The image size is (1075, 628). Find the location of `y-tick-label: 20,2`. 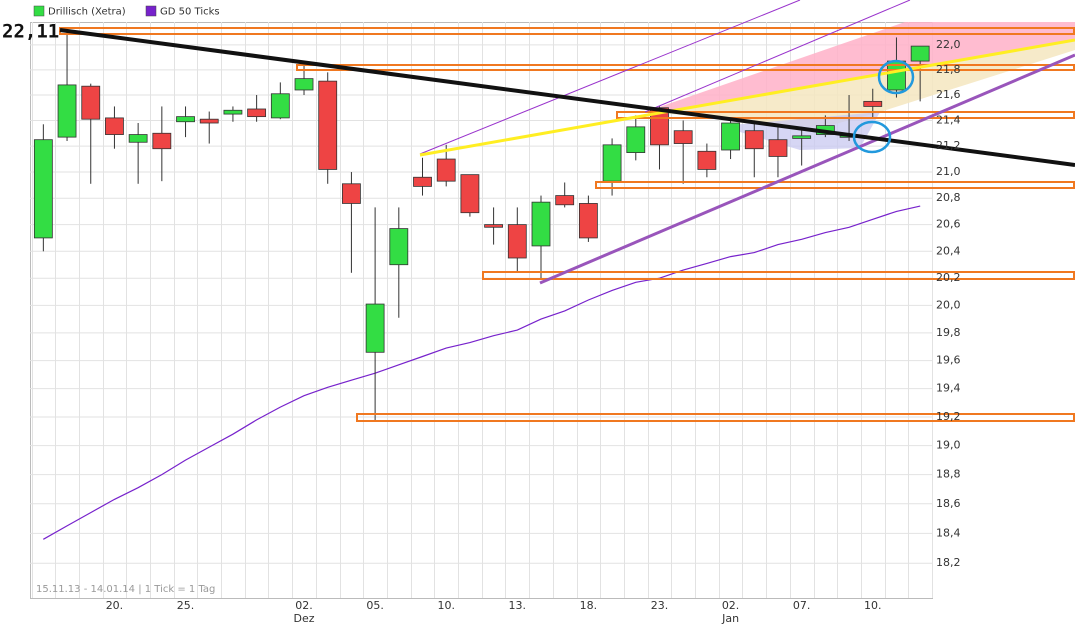

y-tick-label: 20,2 is located at coordinates (948, 277).